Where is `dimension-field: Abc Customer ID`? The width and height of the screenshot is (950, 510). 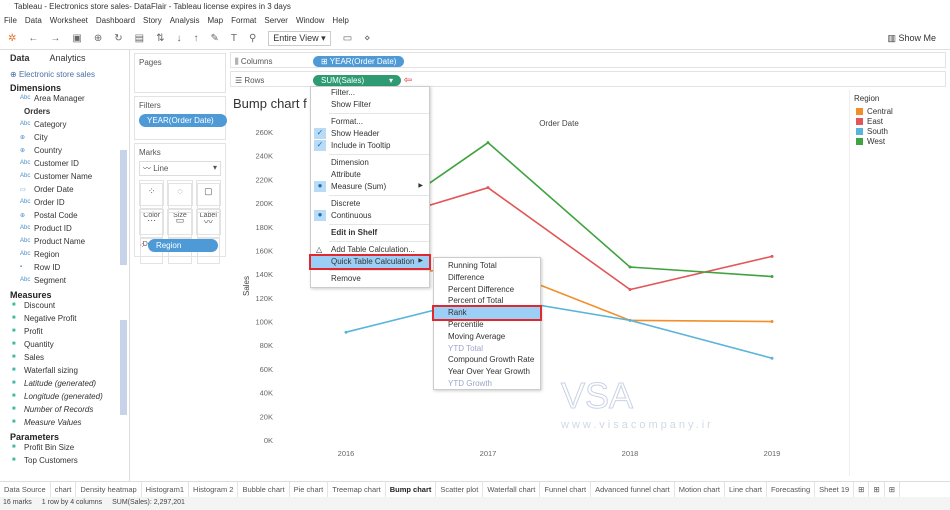 dimension-field: Abc Customer ID is located at coordinates (64, 165).